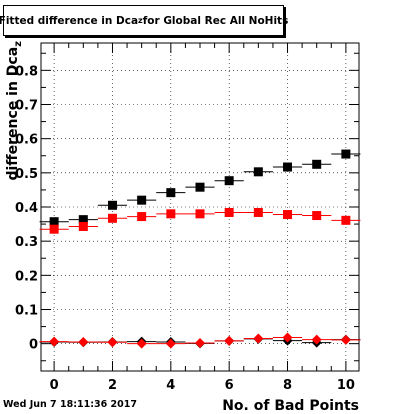  What do you see at coordinates (287, 385) in the screenshot?
I see `x-tick-label: 8` at bounding box center [287, 385].